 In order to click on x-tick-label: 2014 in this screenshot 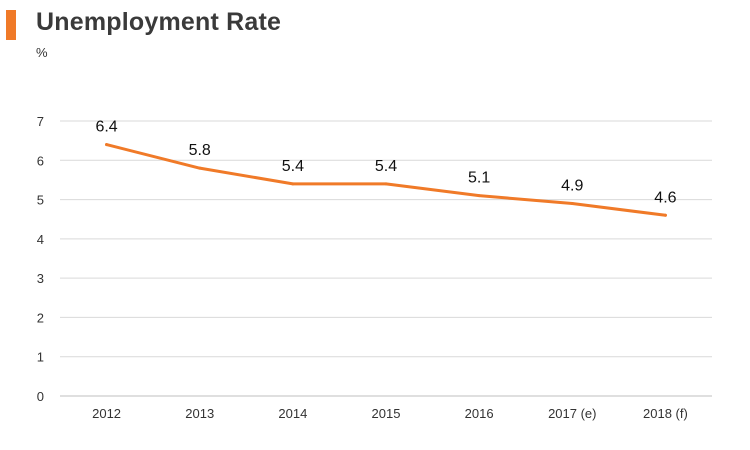, I will do `click(292, 413)`.